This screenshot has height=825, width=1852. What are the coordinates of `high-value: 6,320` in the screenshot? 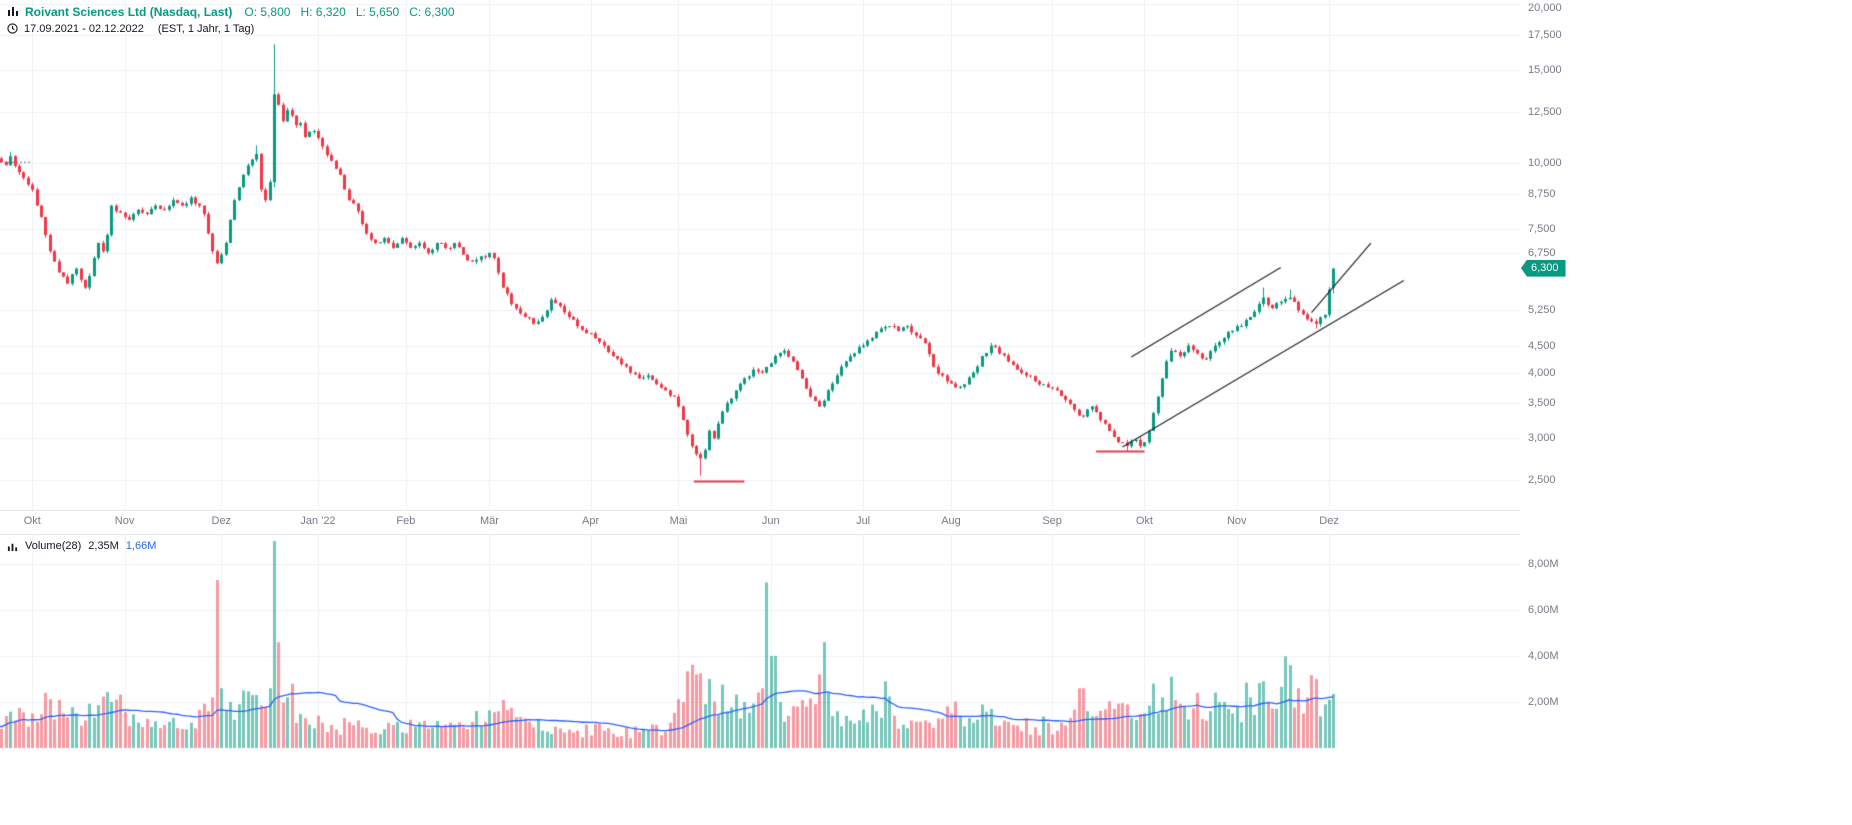 It's located at (330, 11).